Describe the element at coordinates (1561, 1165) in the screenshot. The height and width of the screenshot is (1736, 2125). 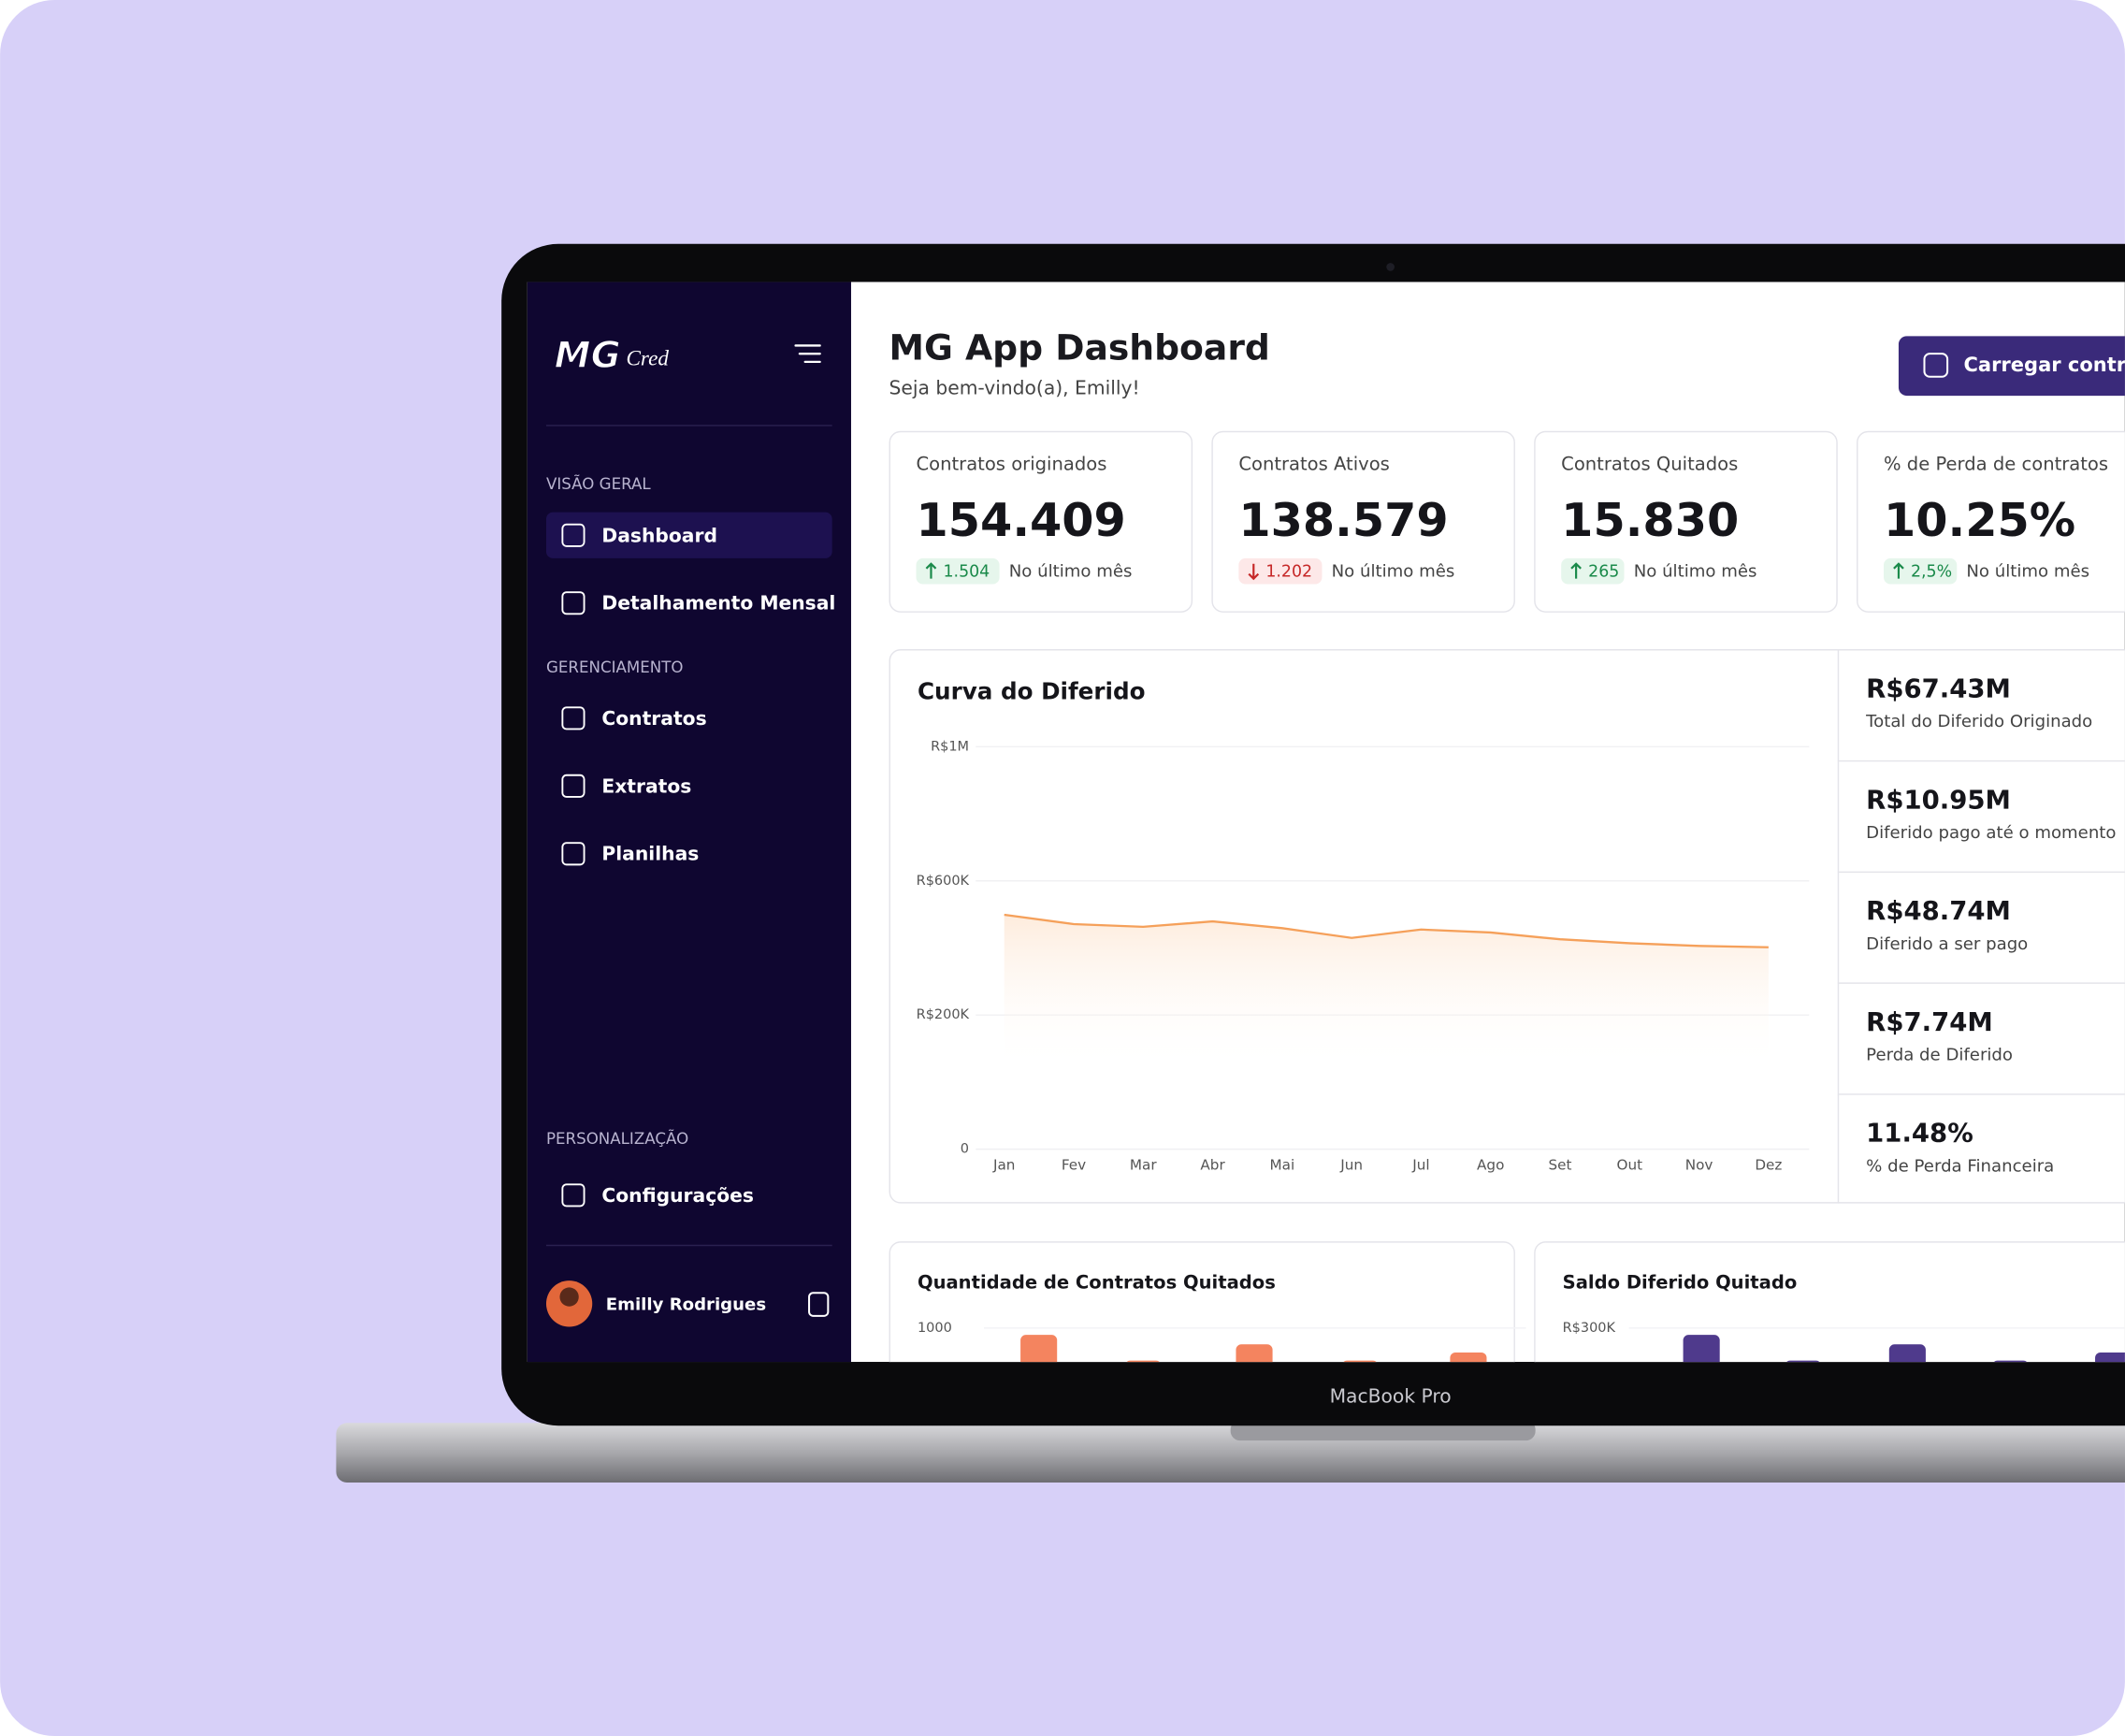
I see `x-tick-label: Set` at that location.